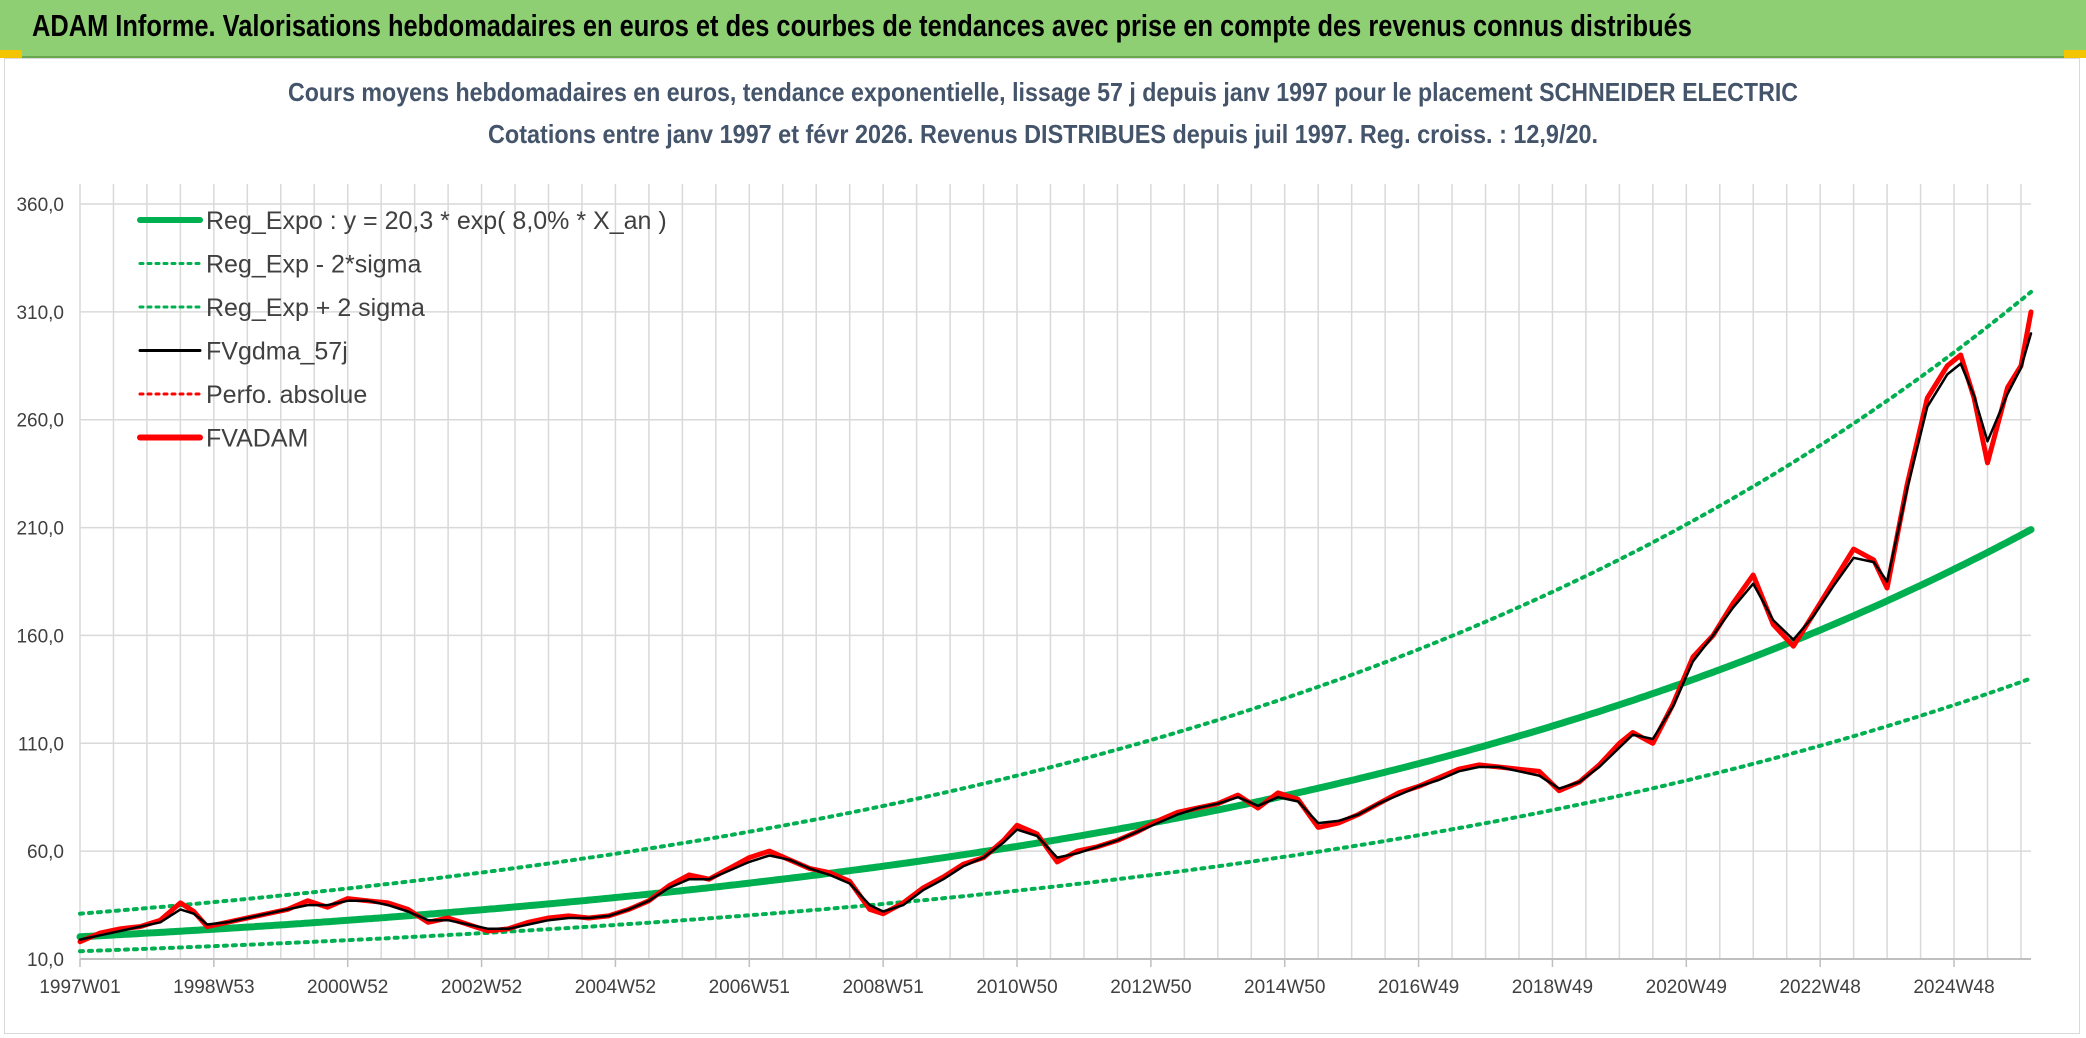 Image resolution: width=2086 pixels, height=1038 pixels. Describe the element at coordinates (1819, 987) in the screenshot. I see `x-tick-label: 2022W48` at that location.